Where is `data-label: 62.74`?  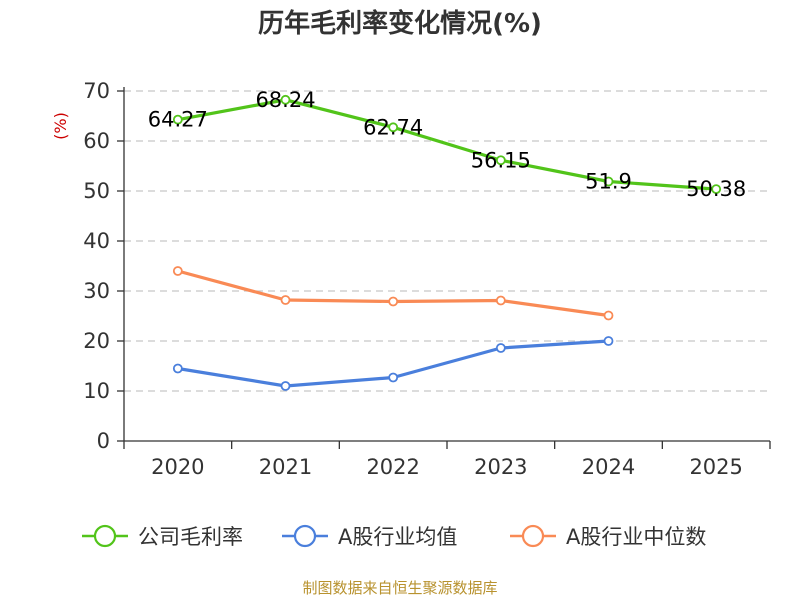
data-label: 62.74 is located at coordinates (393, 127).